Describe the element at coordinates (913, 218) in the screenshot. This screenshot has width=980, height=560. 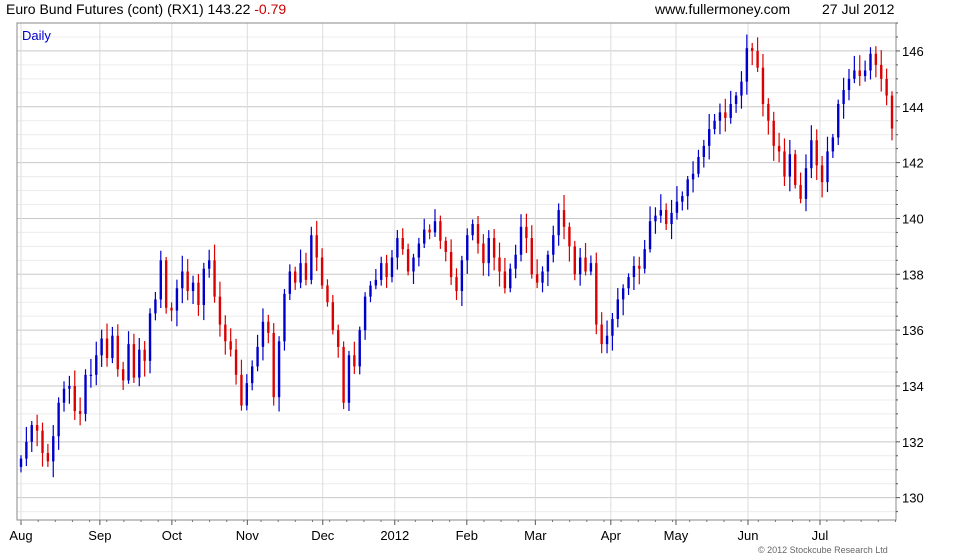
I see `y-tick-label: 140` at that location.